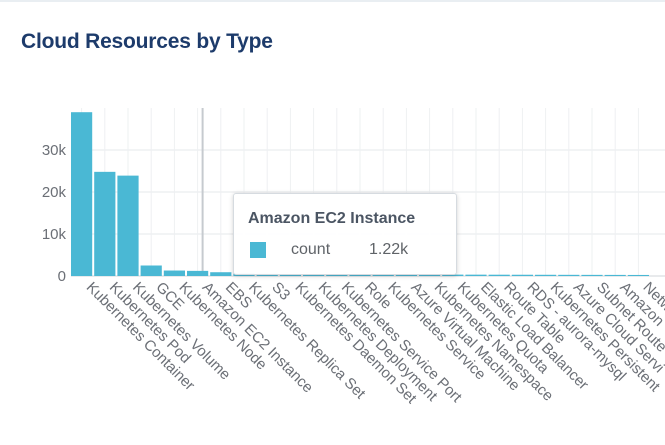  Describe the element at coordinates (54, 150) in the screenshot. I see `y-tick-label: 30k` at that location.